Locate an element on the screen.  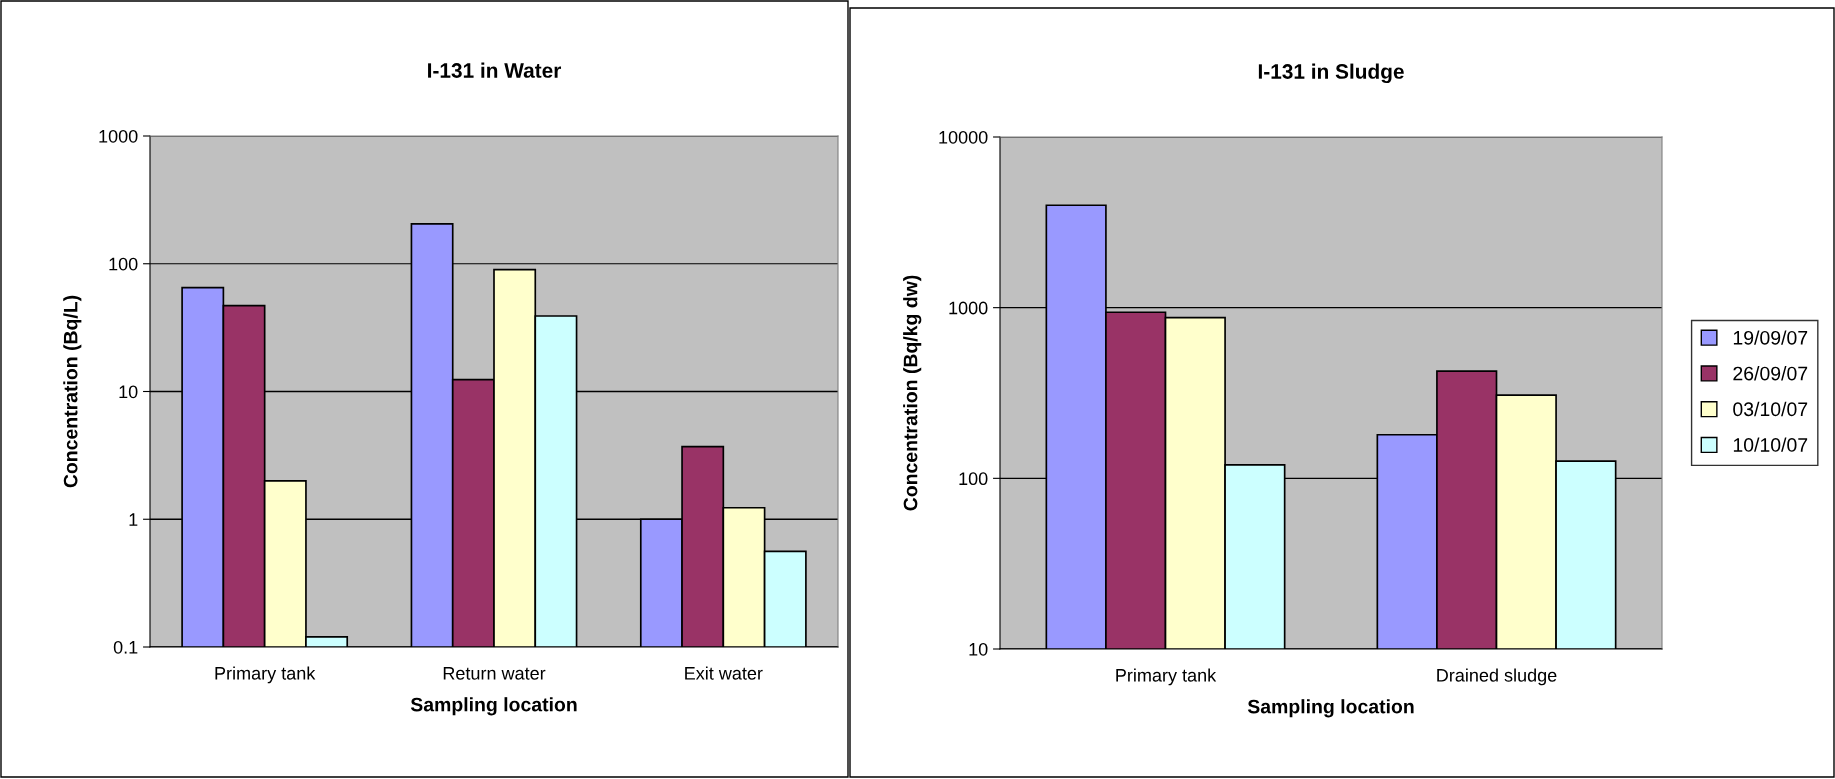
x-tick-label: Drained sludge is located at coordinates (1497, 677).